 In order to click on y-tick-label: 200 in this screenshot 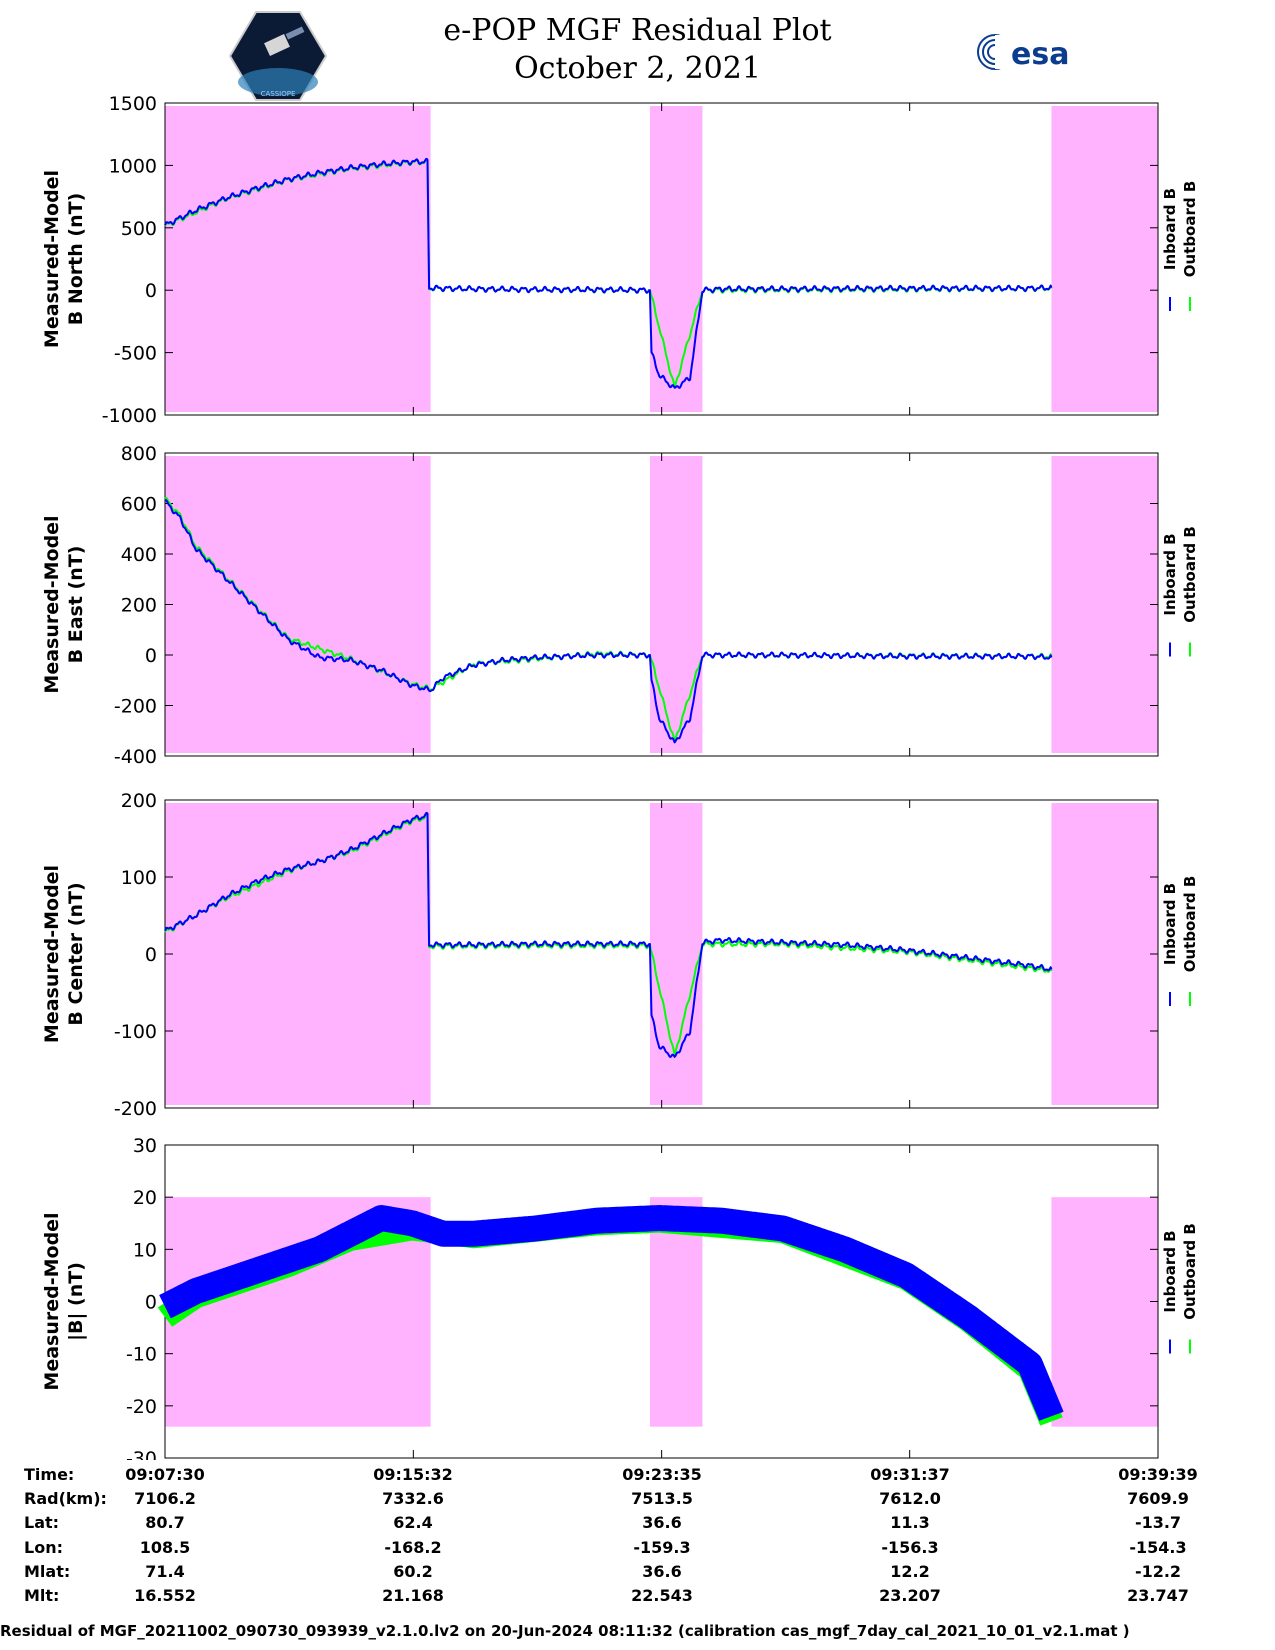, I will do `click(139, 801)`.